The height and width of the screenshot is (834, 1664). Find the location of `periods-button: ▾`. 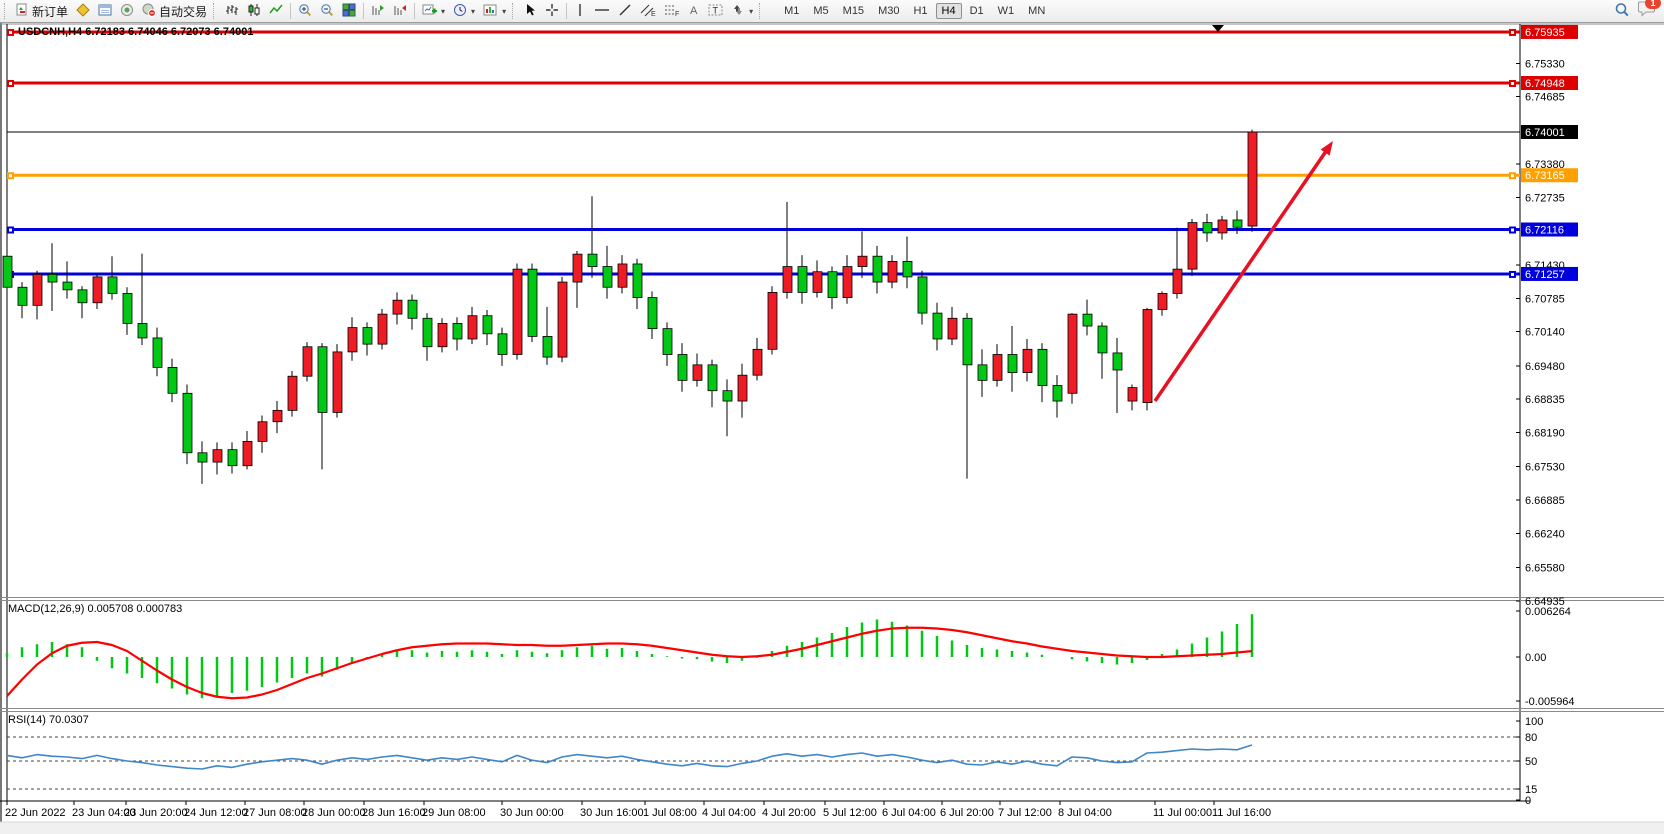

periods-button: ▾ is located at coordinates (464, 11).